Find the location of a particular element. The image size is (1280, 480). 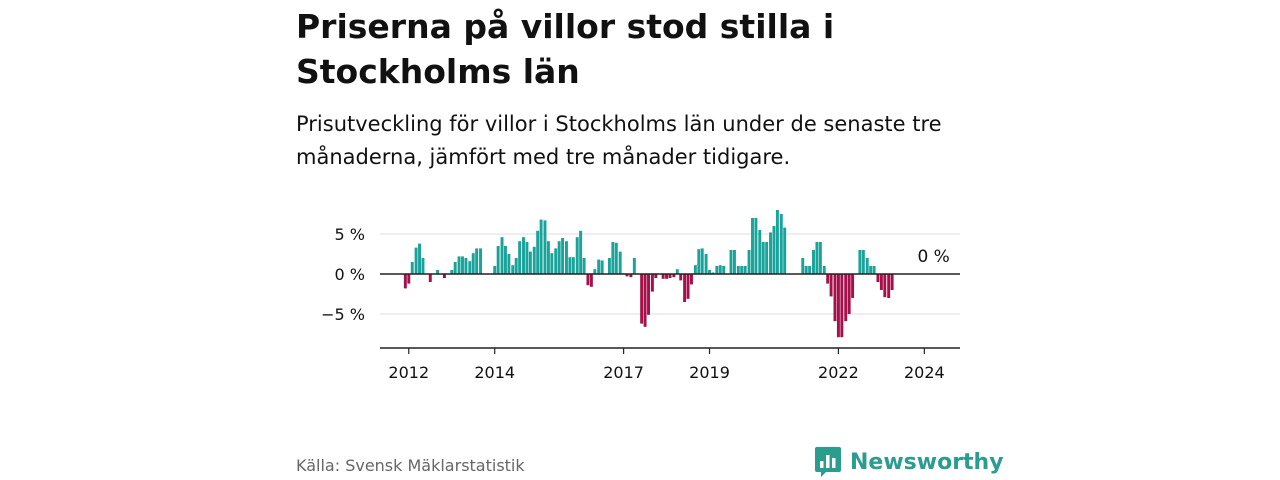

last-value-label: 0 % is located at coordinates (933, 257).